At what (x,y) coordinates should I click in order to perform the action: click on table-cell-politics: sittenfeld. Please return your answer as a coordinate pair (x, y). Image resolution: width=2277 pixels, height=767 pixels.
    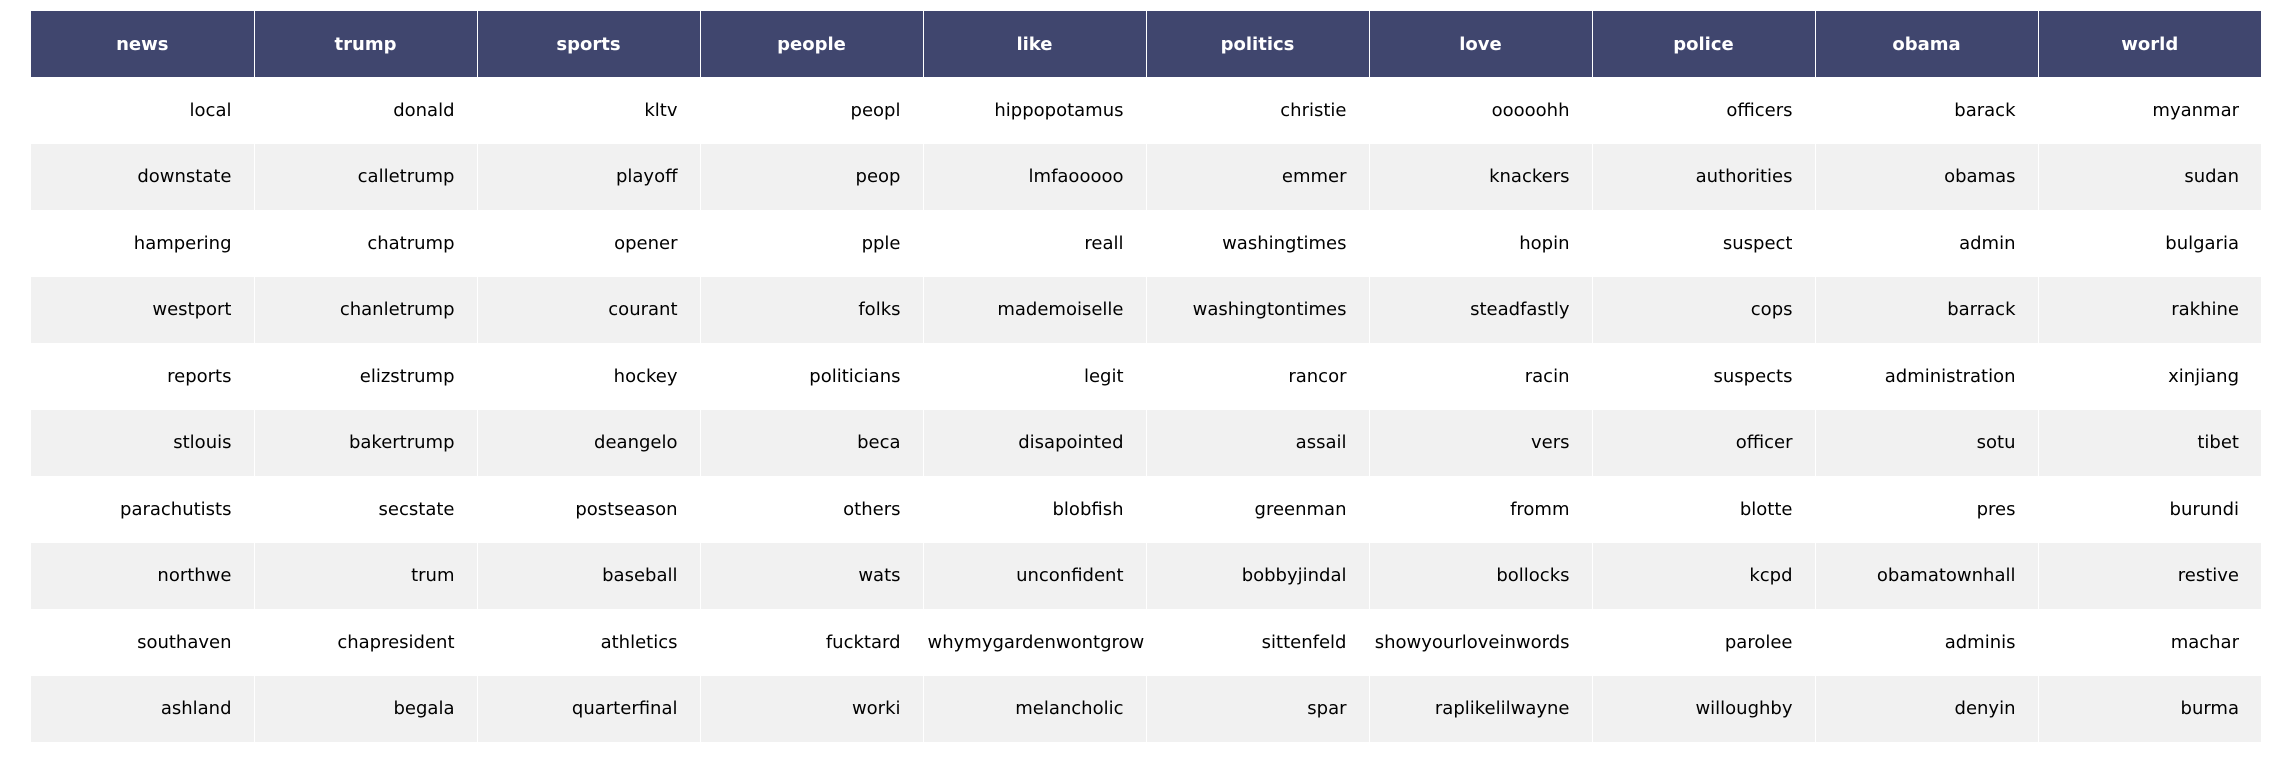
    Looking at the image, I should click on (1258, 642).